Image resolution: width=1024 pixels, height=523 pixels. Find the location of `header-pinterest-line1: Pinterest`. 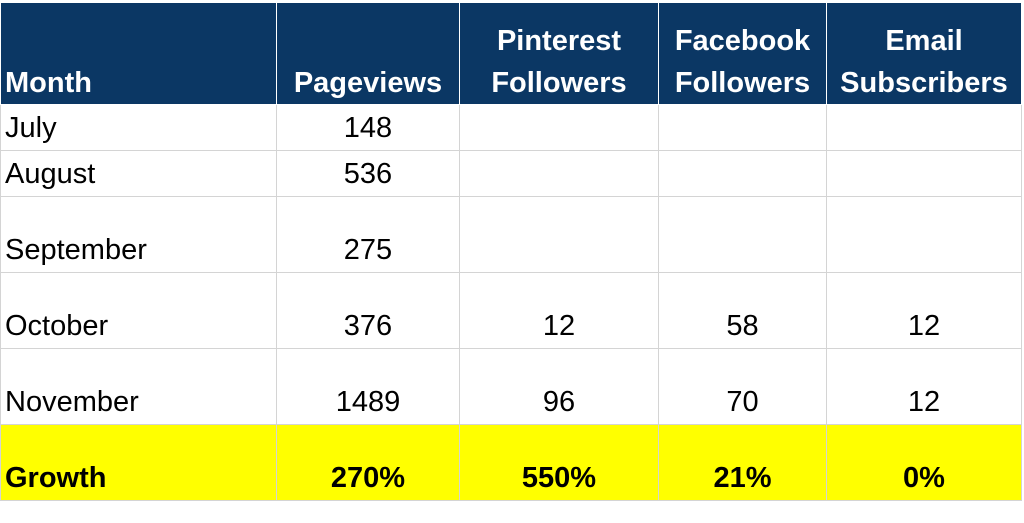

header-pinterest-line1: Pinterest is located at coordinates (559, 41).